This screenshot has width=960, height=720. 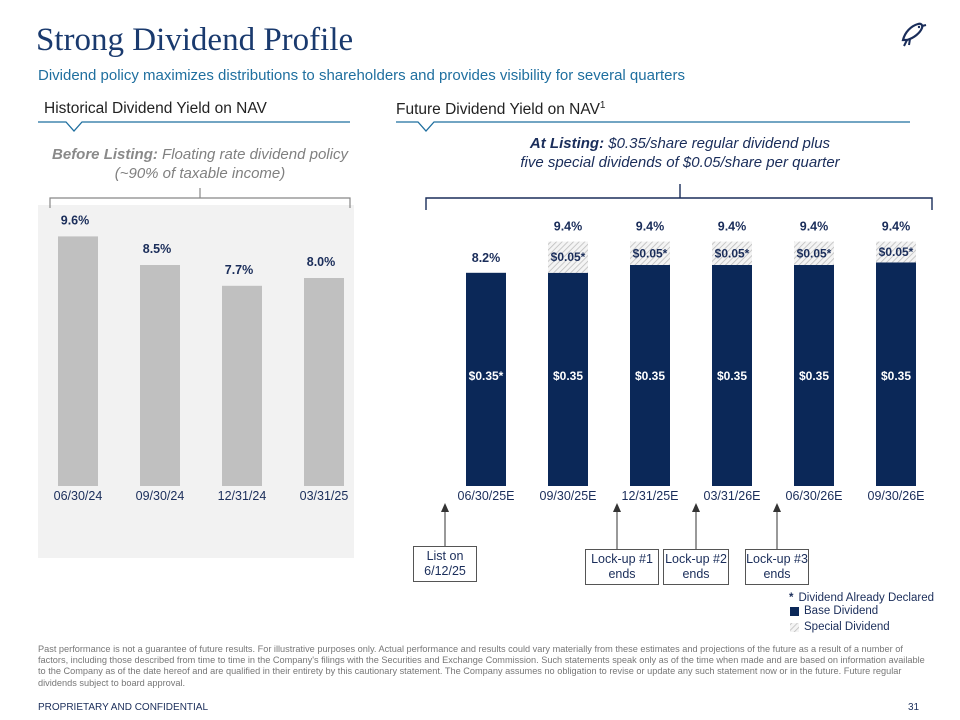 What do you see at coordinates (160, 496) in the screenshot?
I see `historical-category-label: 09/30/24` at bounding box center [160, 496].